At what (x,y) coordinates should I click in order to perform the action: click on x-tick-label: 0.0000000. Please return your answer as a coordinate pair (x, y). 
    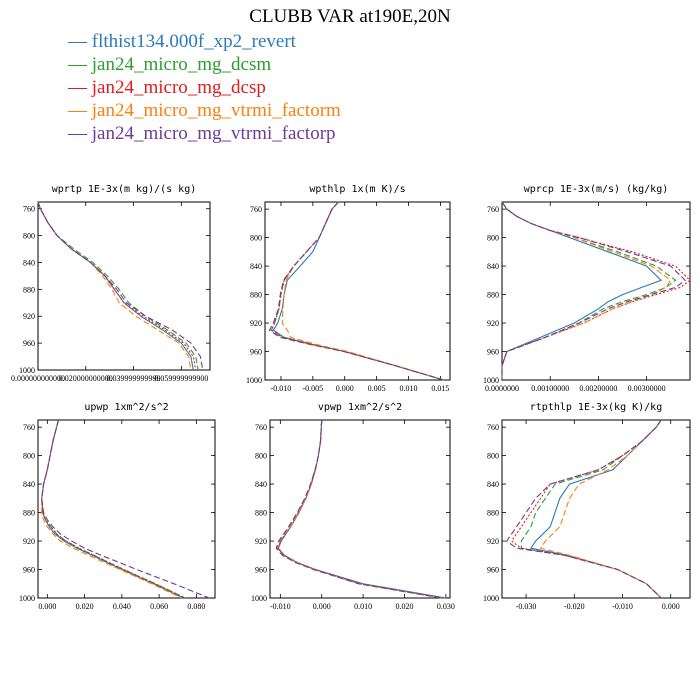
    Looking at the image, I should click on (502, 388).